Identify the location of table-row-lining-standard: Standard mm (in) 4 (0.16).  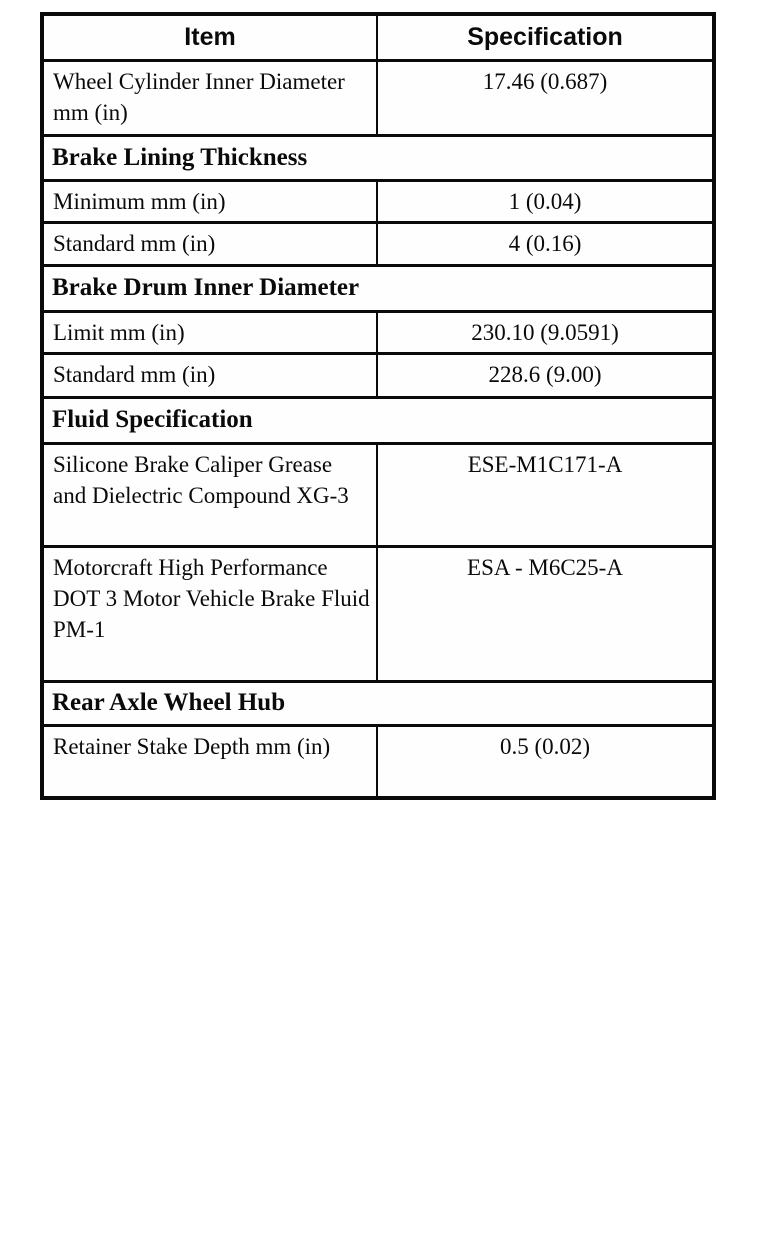
(378, 243).